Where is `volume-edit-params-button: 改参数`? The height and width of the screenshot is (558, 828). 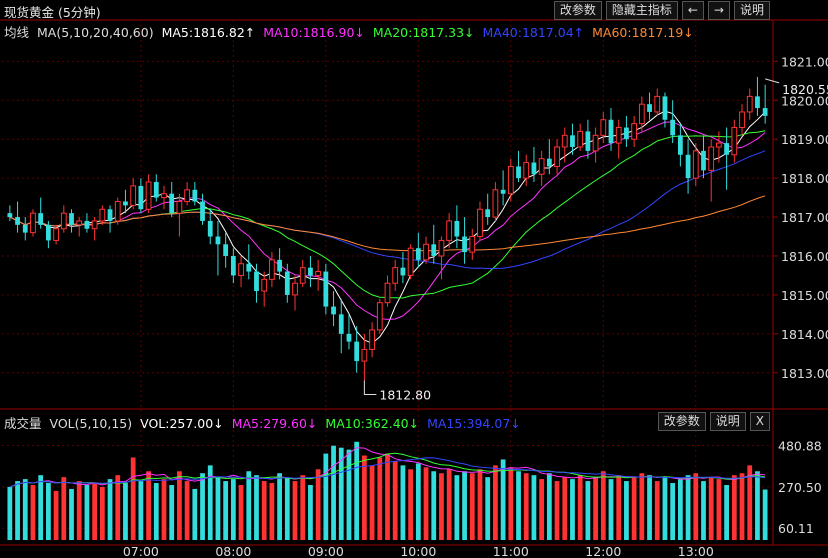 volume-edit-params-button: 改参数 is located at coordinates (681, 421).